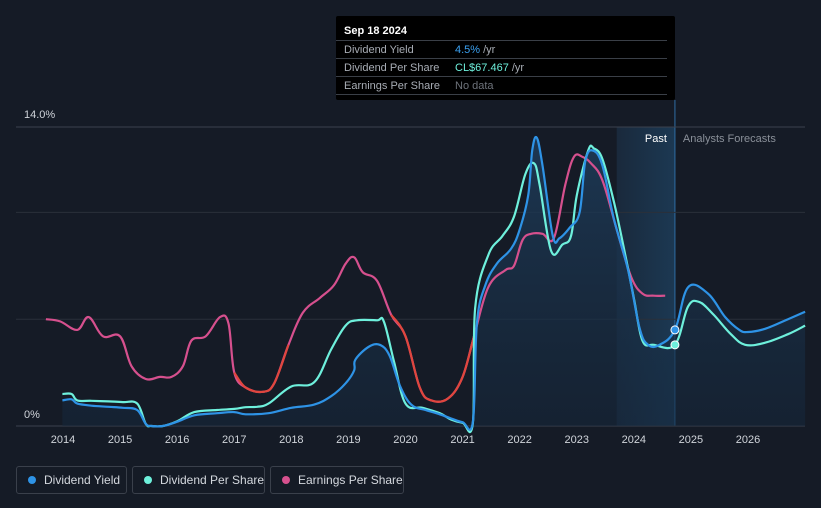 The width and height of the screenshot is (821, 508). I want to click on tooltip-value: No data, so click(474, 86).